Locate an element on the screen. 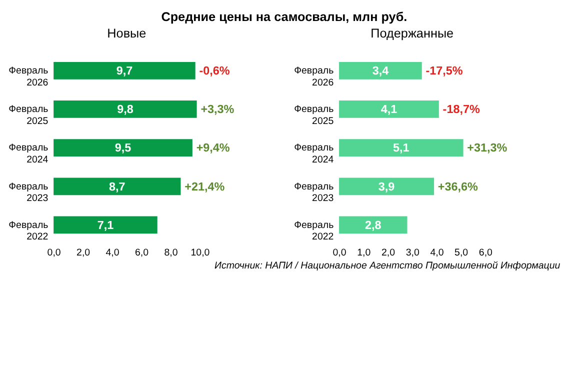 Image resolution: width=568 pixels, height=367 pixels. x-tick-label: 1,0 is located at coordinates (364, 252).